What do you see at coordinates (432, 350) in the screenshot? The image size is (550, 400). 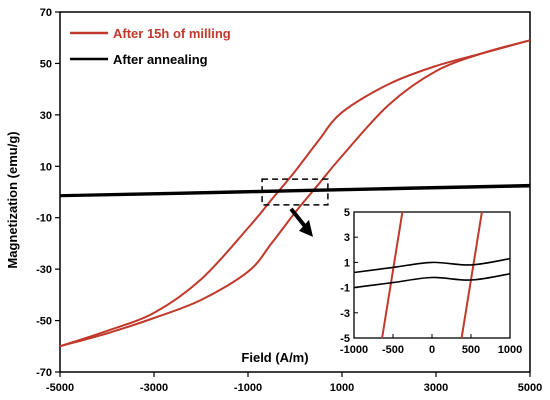 I see `inset-x-tick-label: 0` at bounding box center [432, 350].